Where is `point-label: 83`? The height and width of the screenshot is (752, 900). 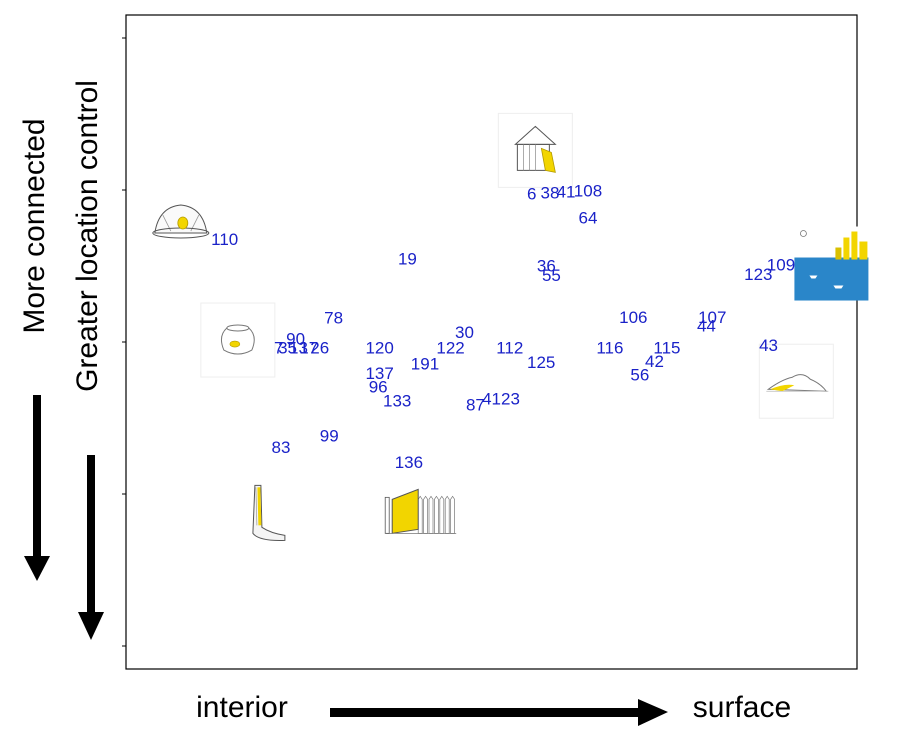
point-label: 83 is located at coordinates (281, 447).